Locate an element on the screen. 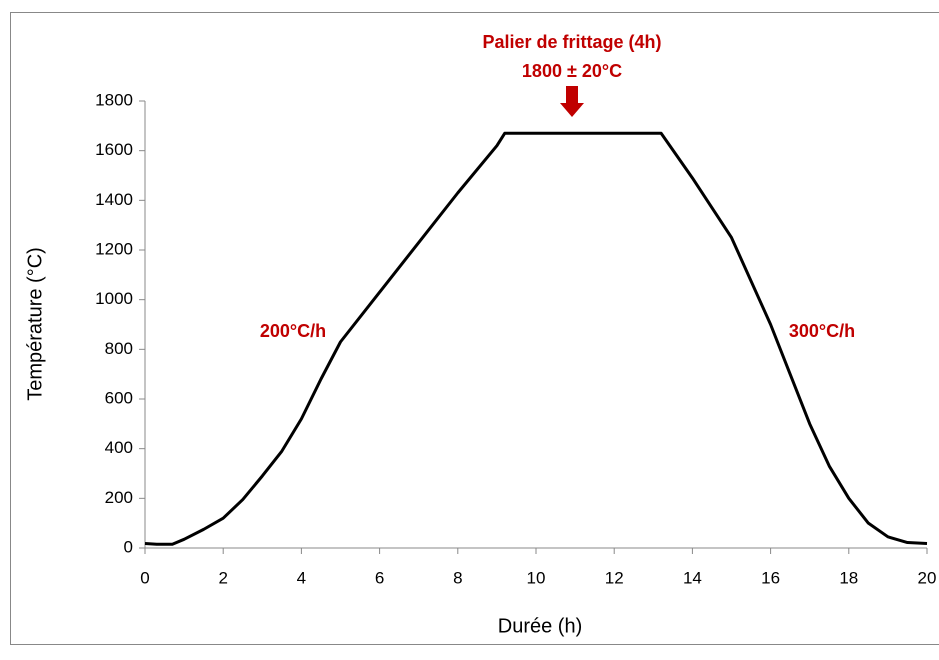 This screenshot has width=939, height=660. x-tick-label: 12 is located at coordinates (614, 577).